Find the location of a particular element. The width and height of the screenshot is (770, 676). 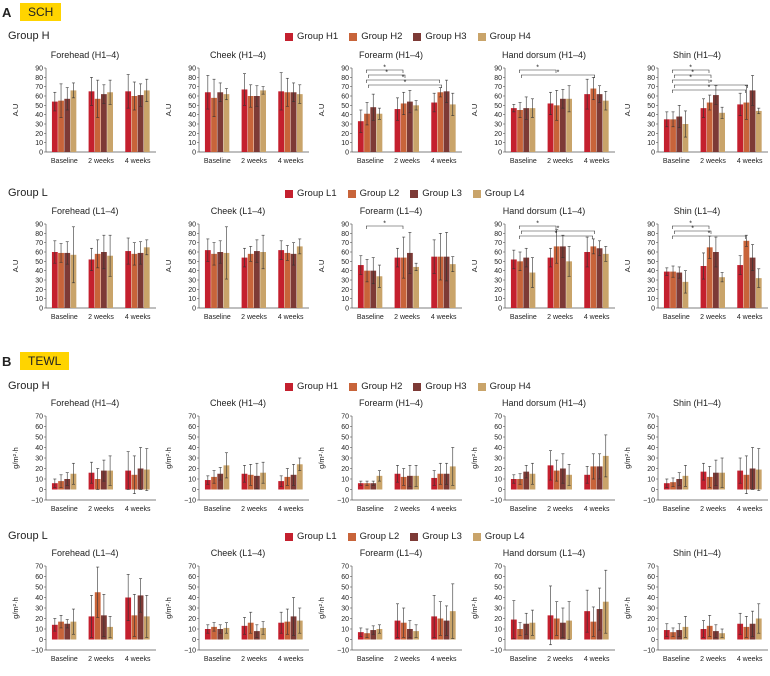

legend-item: Group L1 is located at coordinates (311, 193).